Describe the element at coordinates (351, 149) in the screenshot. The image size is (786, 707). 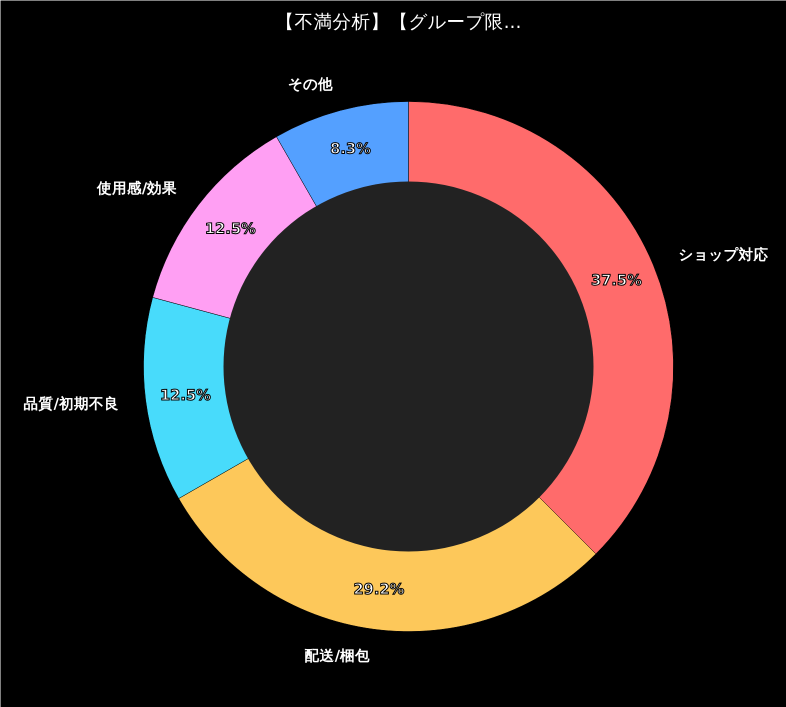
I see `data-label: 8.3%` at that location.